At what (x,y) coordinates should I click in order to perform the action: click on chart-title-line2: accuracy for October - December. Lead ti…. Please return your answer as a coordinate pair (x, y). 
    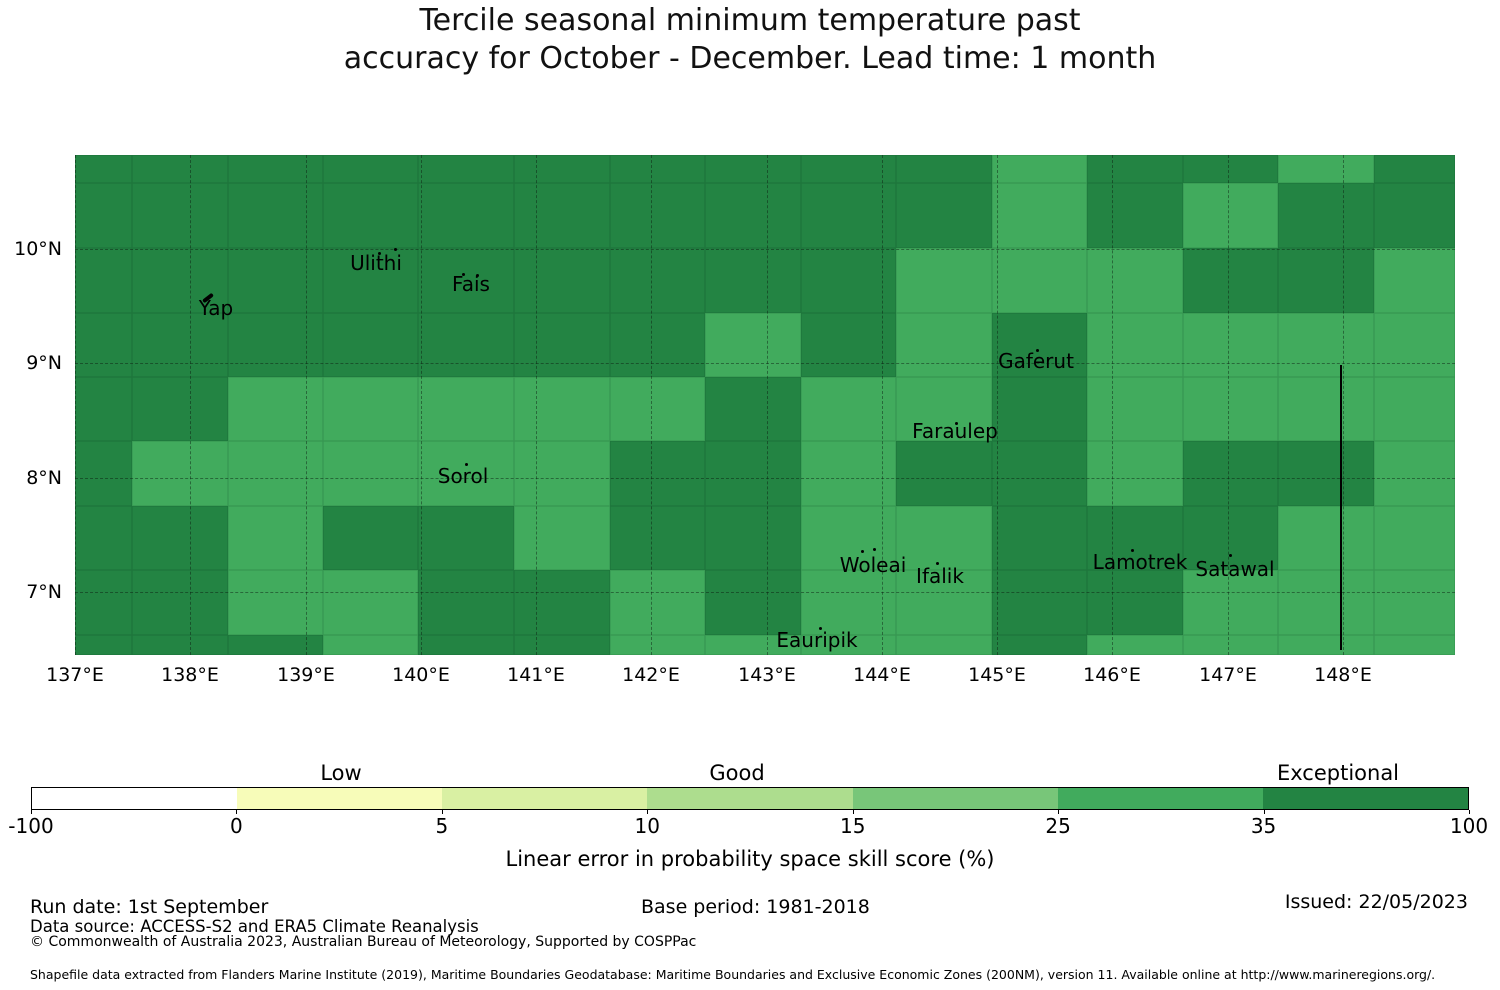
    Looking at the image, I should click on (750, 58).